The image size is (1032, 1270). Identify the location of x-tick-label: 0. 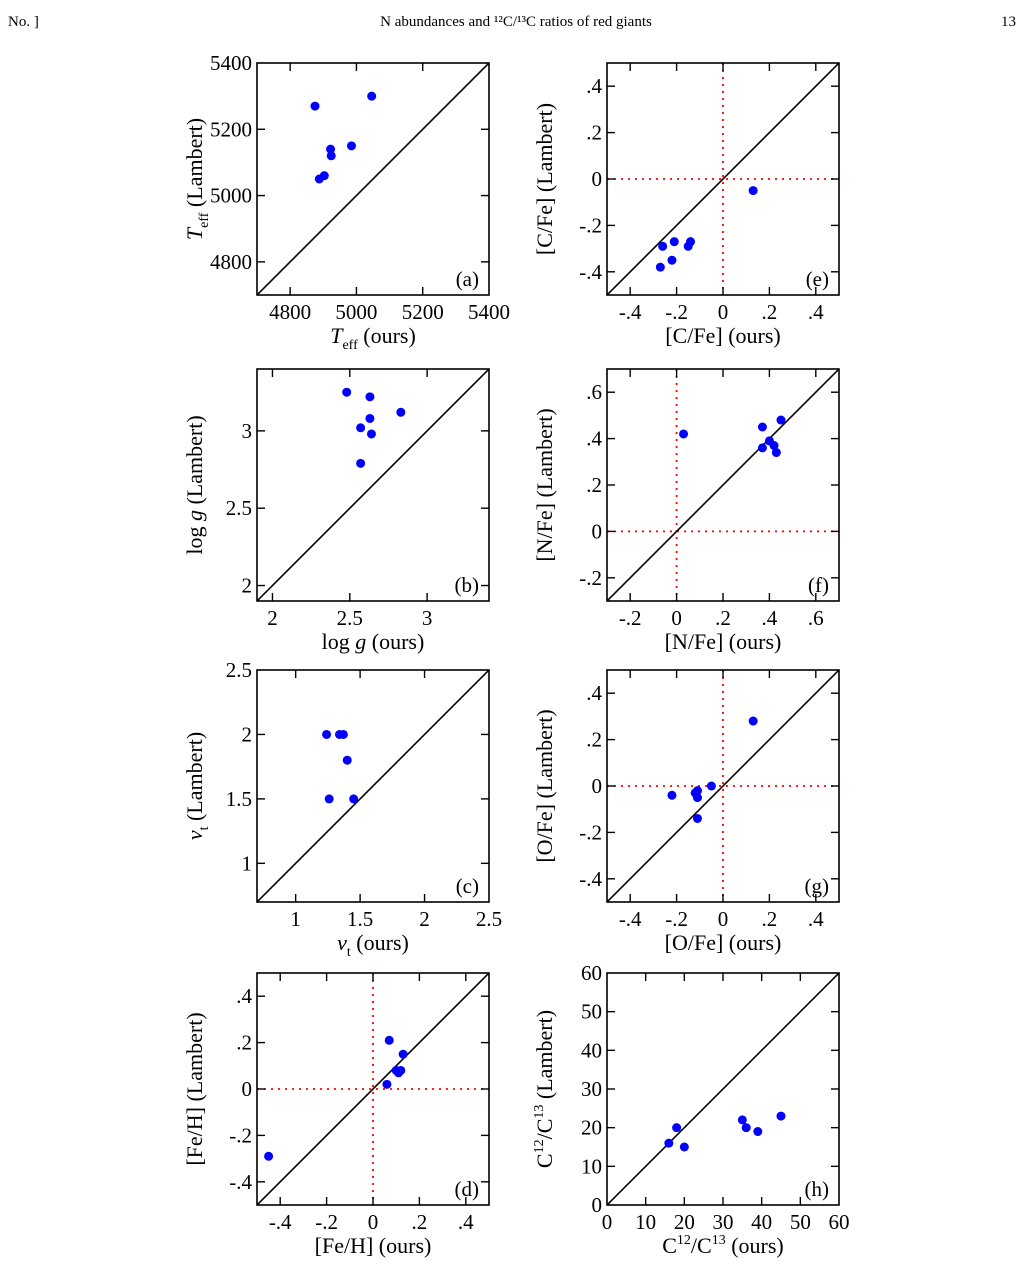
(676, 618).